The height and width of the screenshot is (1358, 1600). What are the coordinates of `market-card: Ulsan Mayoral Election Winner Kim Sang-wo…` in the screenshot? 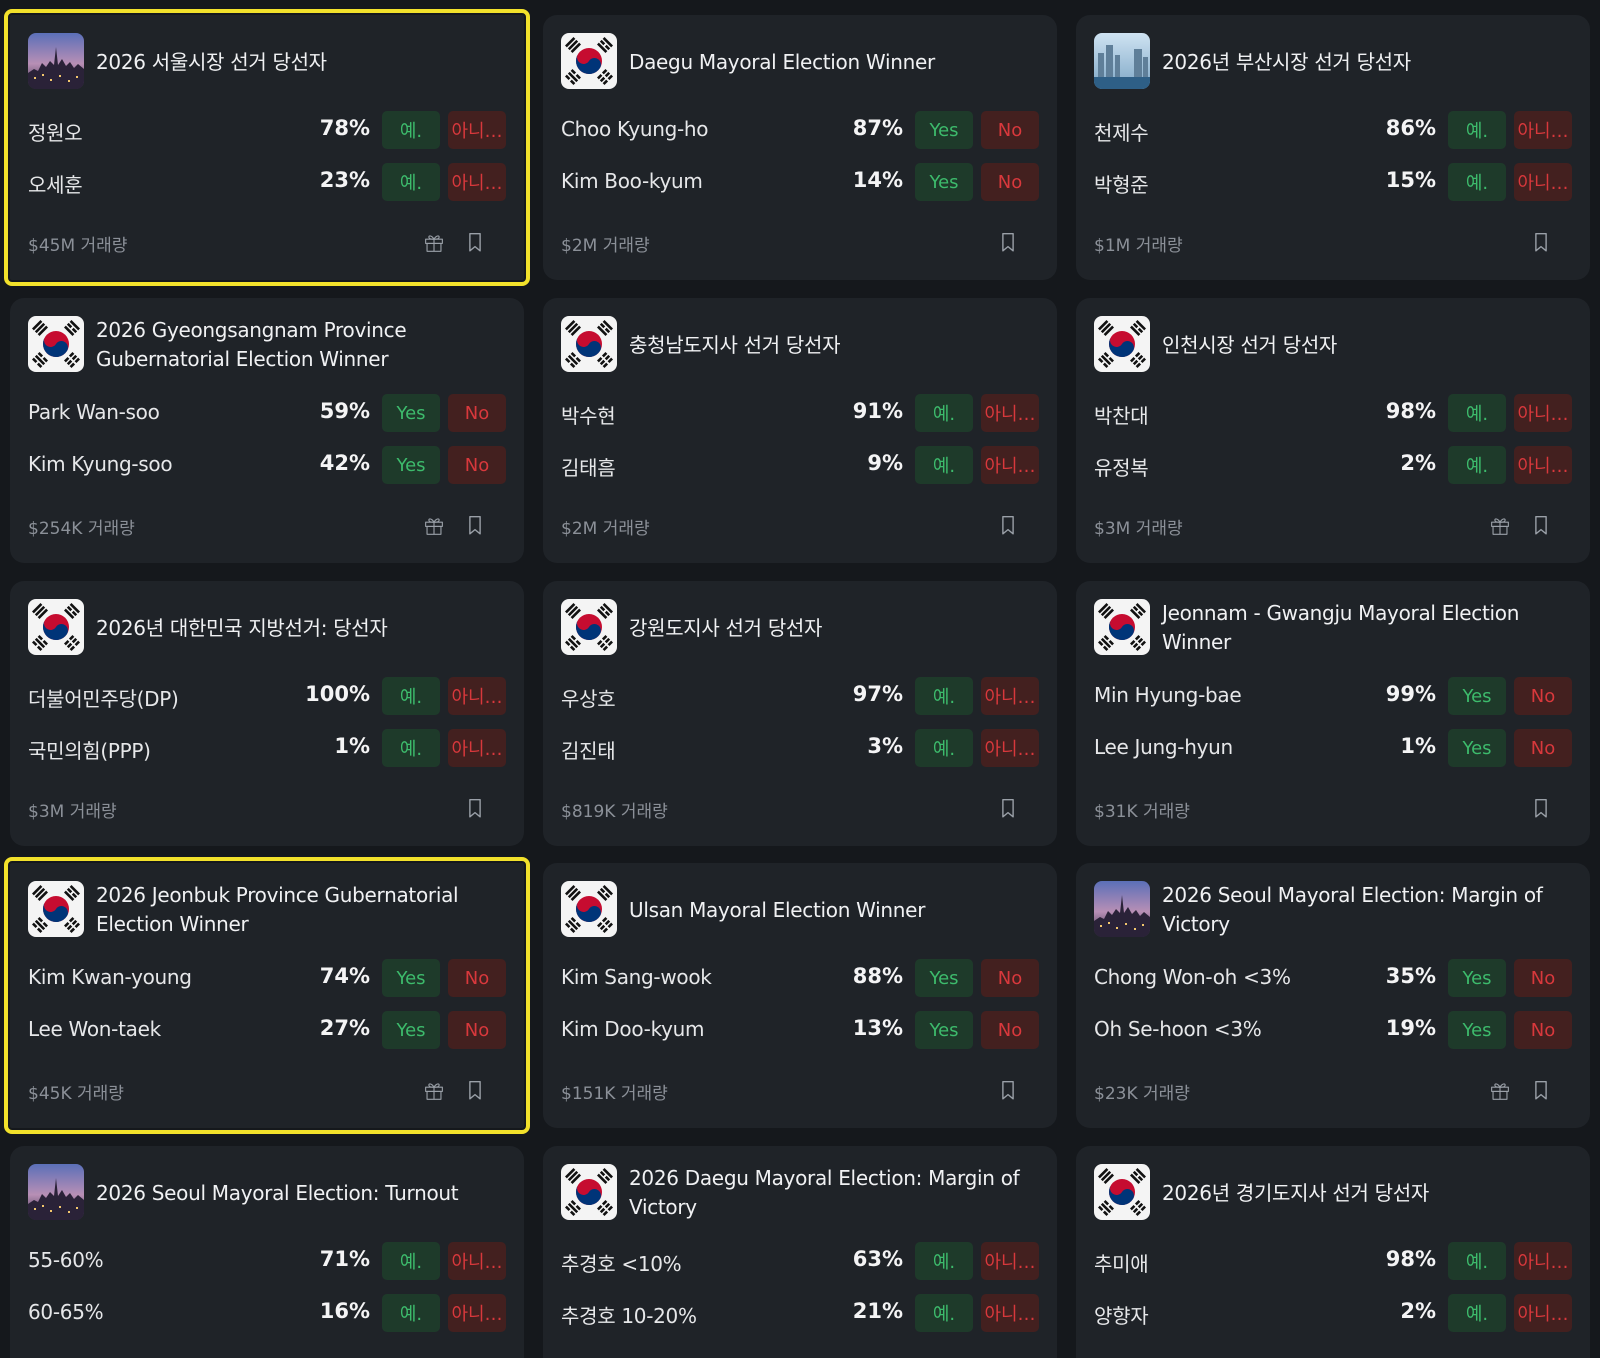 It's located at (800, 995).